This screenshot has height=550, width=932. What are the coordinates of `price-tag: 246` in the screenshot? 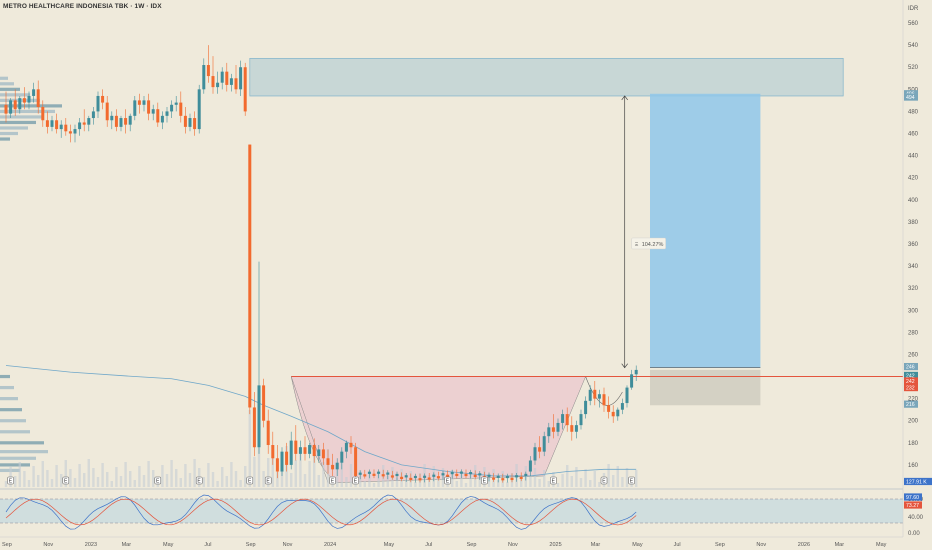 It's located at (911, 366).